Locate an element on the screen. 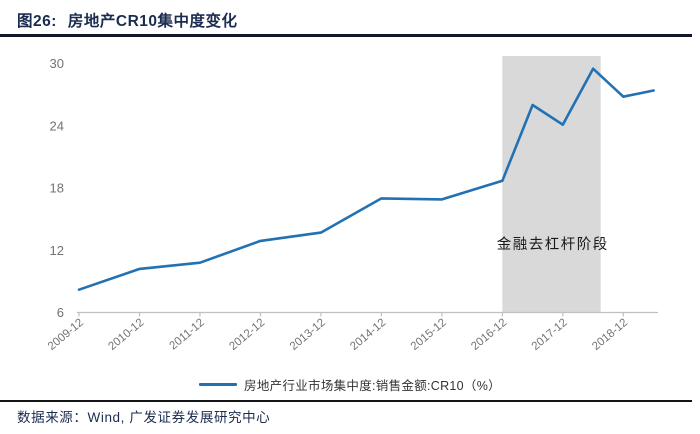 This screenshot has width=700, height=434. data-source-text: 数据来源：Wind, 广发证券发展研究中心 is located at coordinates (144, 417).